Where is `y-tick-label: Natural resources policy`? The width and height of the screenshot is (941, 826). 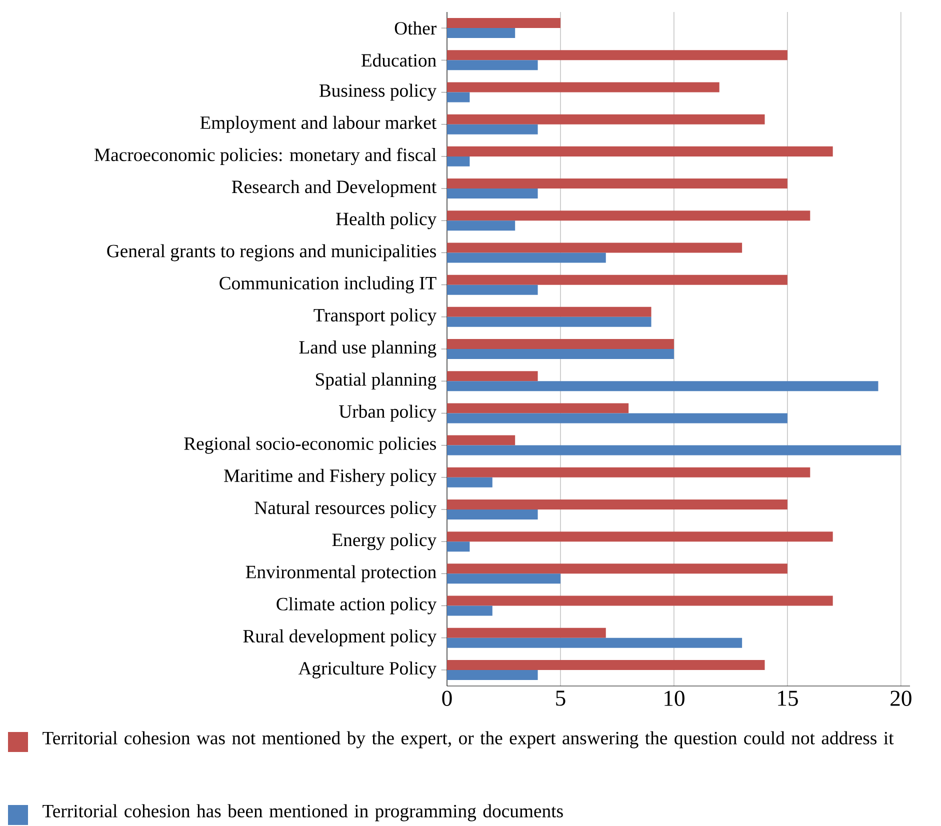 y-tick-label: Natural resources policy is located at coordinates (345, 509).